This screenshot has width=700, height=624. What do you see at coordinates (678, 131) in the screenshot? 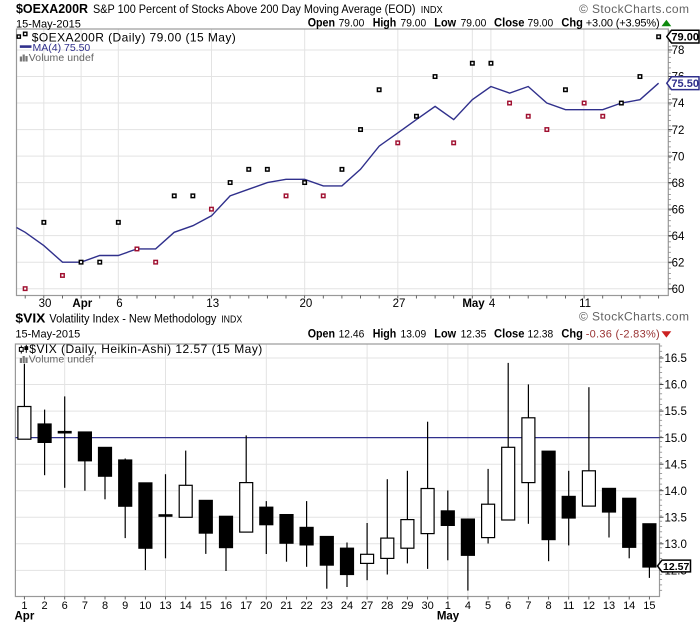
I see `svg-text: 72` at bounding box center [678, 131].